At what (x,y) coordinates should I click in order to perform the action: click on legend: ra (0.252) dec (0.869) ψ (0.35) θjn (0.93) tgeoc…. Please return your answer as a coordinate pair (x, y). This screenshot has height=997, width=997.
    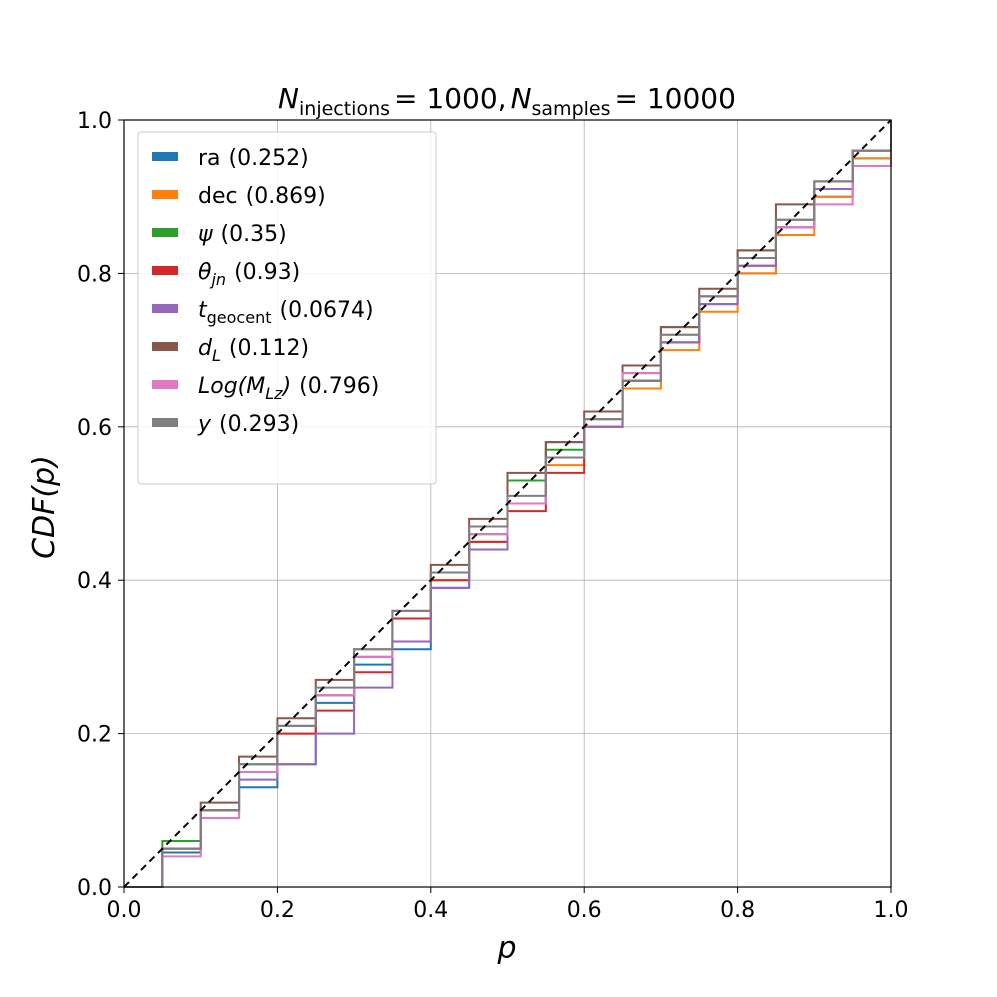
    Looking at the image, I should click on (287, 308).